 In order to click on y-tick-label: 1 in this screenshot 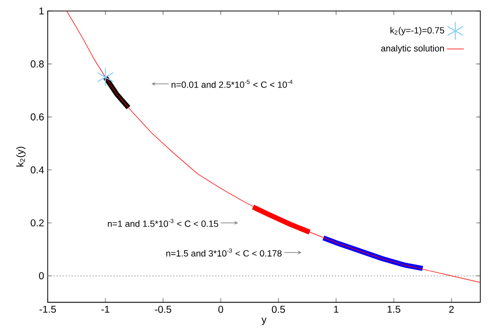, I will do `click(41, 11)`.